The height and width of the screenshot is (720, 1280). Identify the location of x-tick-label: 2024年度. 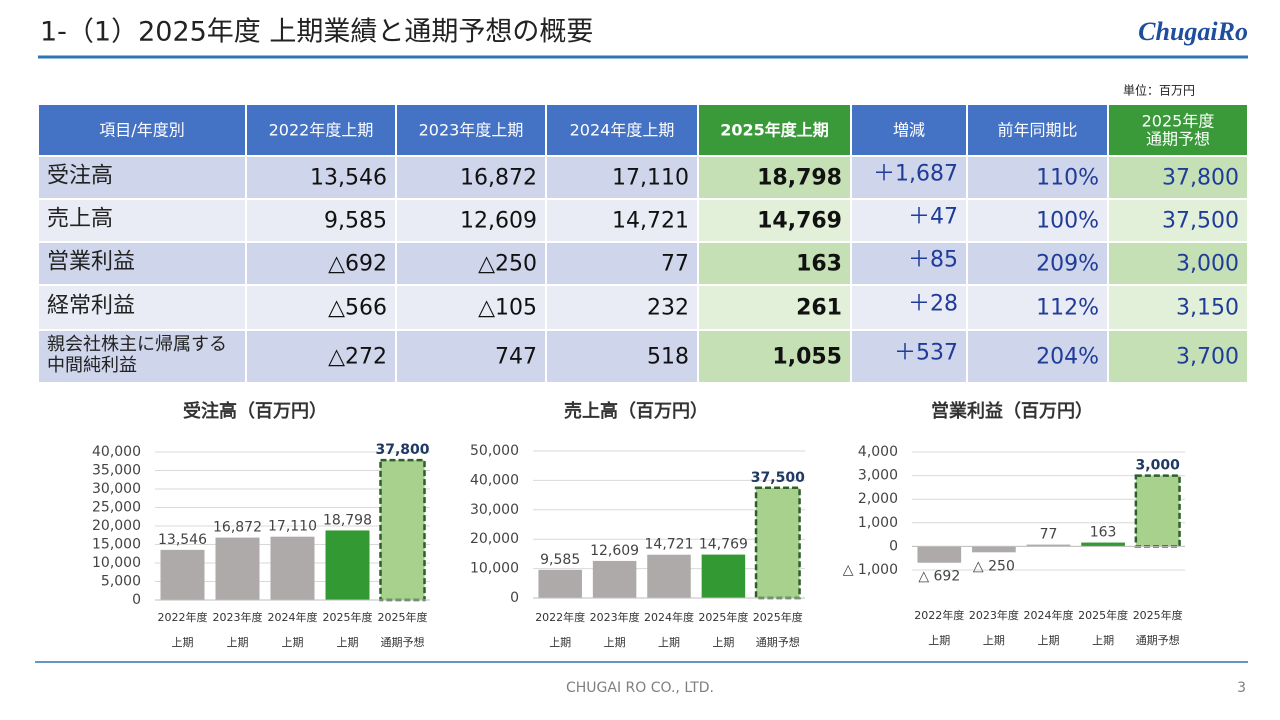
(669, 617).